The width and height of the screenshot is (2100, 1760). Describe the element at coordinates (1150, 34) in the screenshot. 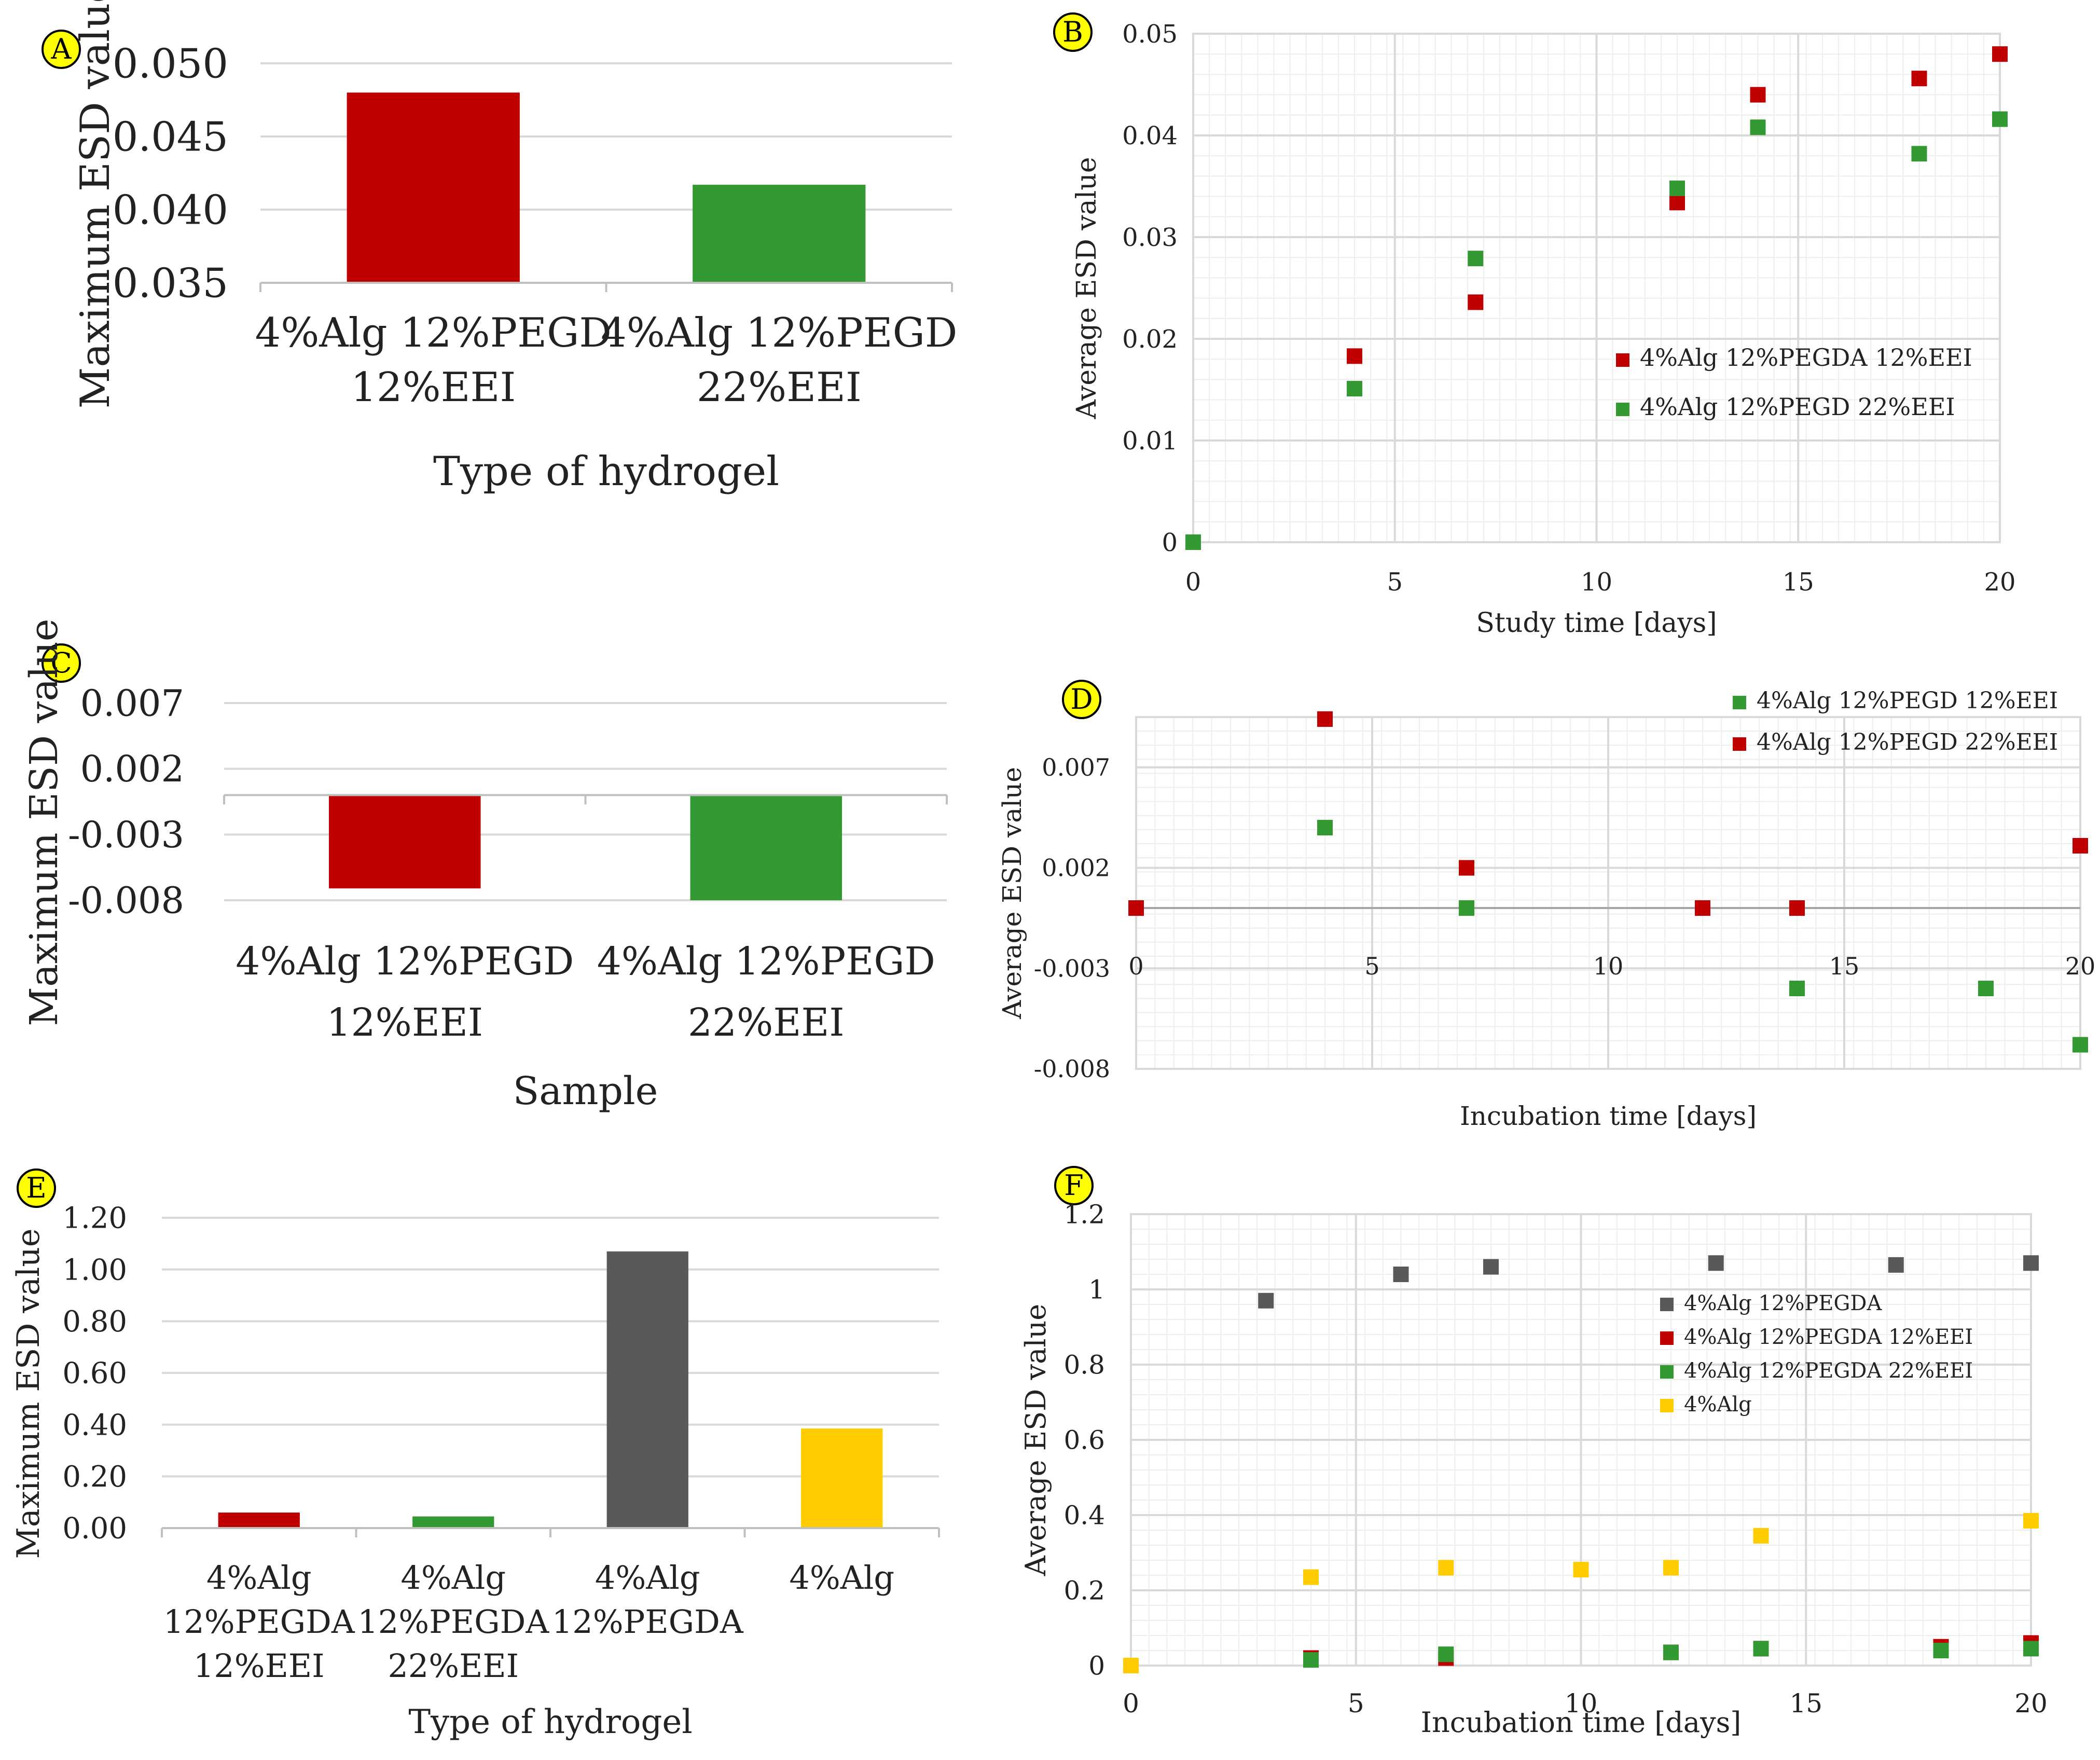

I see `y-tick-label: 0.05` at that location.